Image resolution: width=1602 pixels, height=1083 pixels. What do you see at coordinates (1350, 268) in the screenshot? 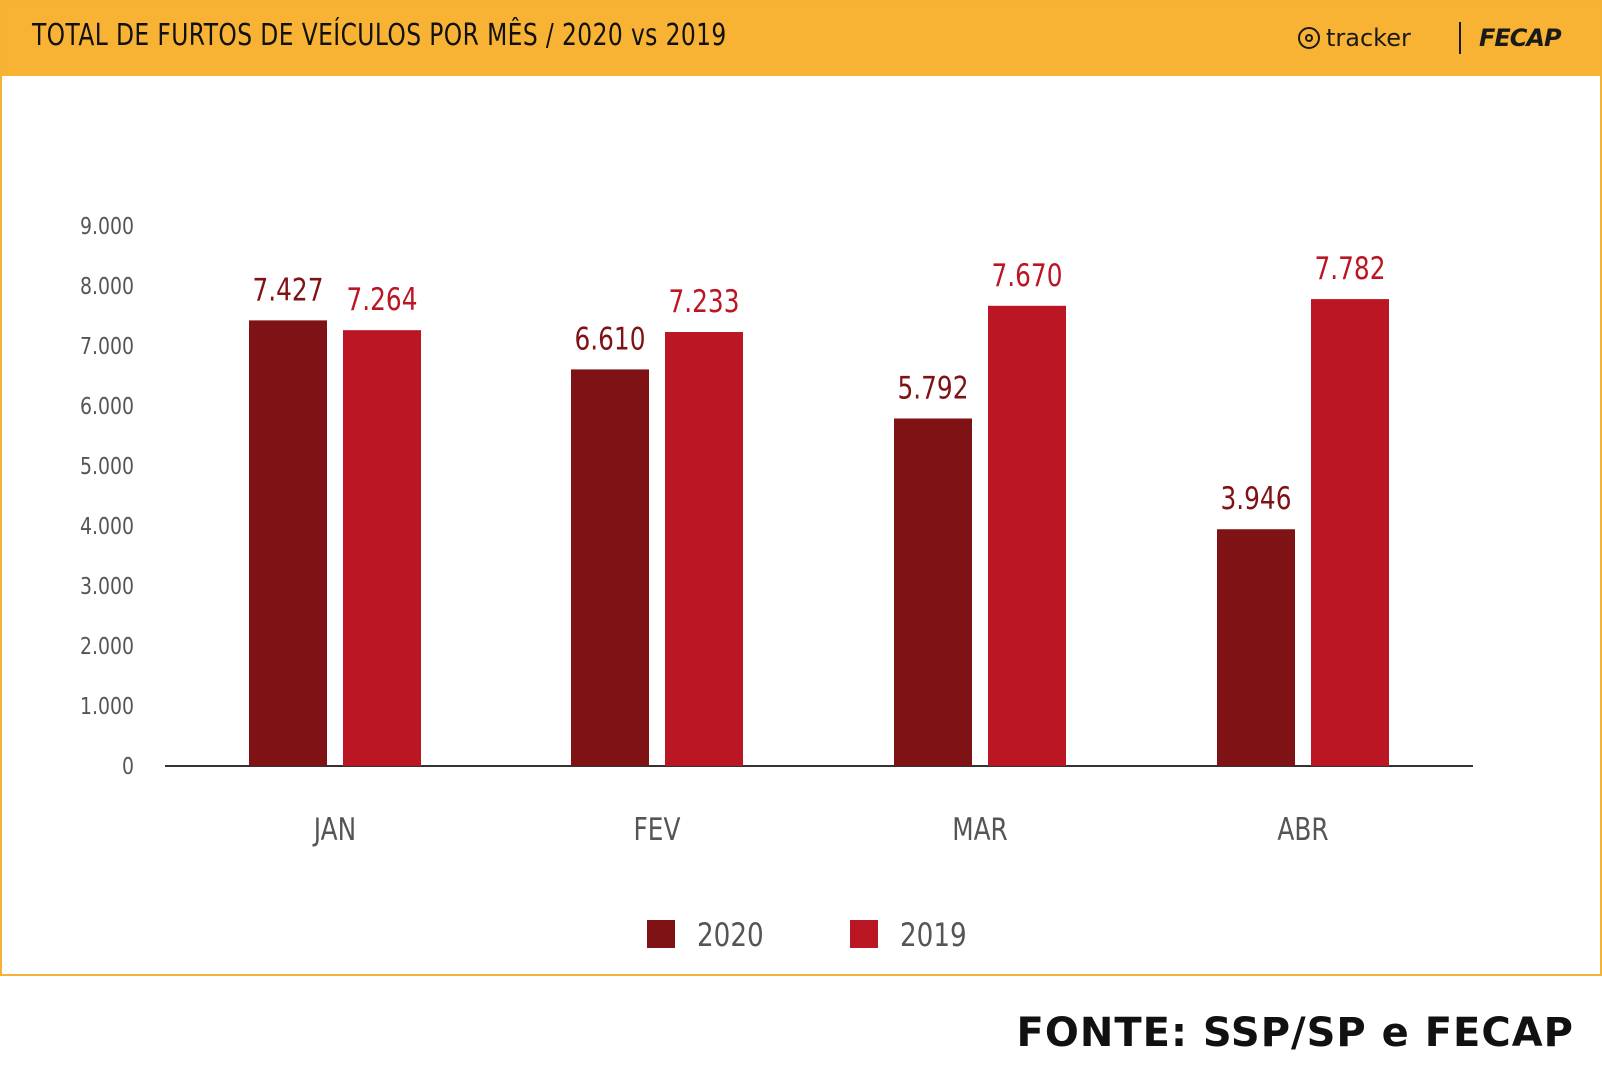
I see `data-label: 7.782` at bounding box center [1350, 268].